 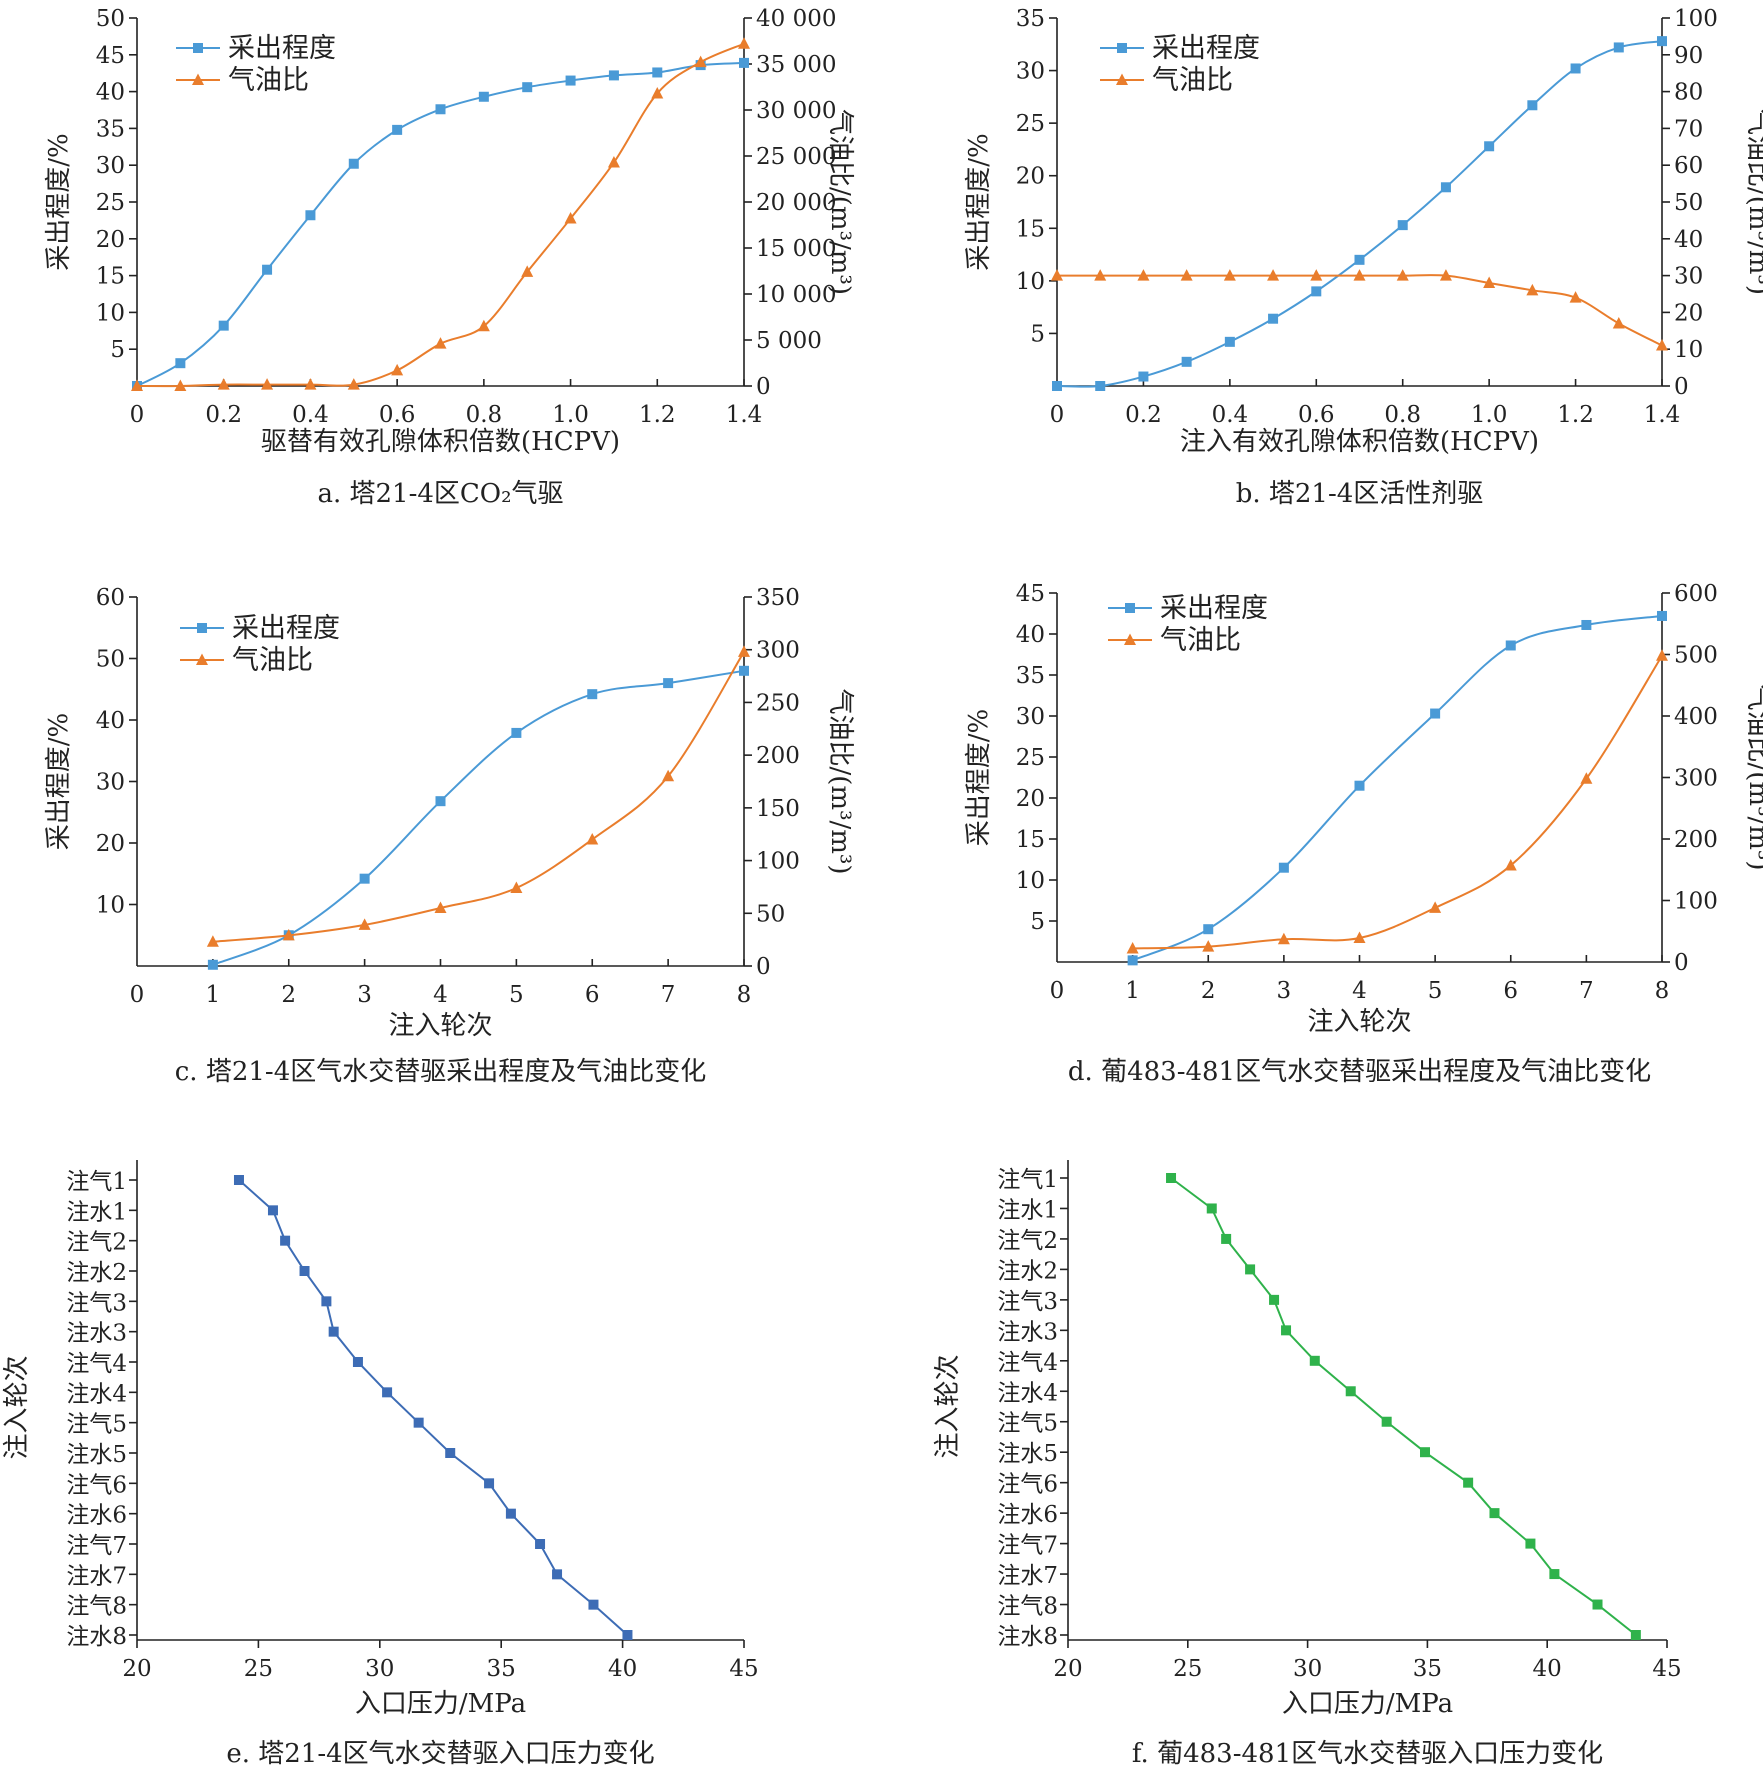 What do you see at coordinates (1696, 656) in the screenshot?
I see `y2-tick-label: 500` at bounding box center [1696, 656].